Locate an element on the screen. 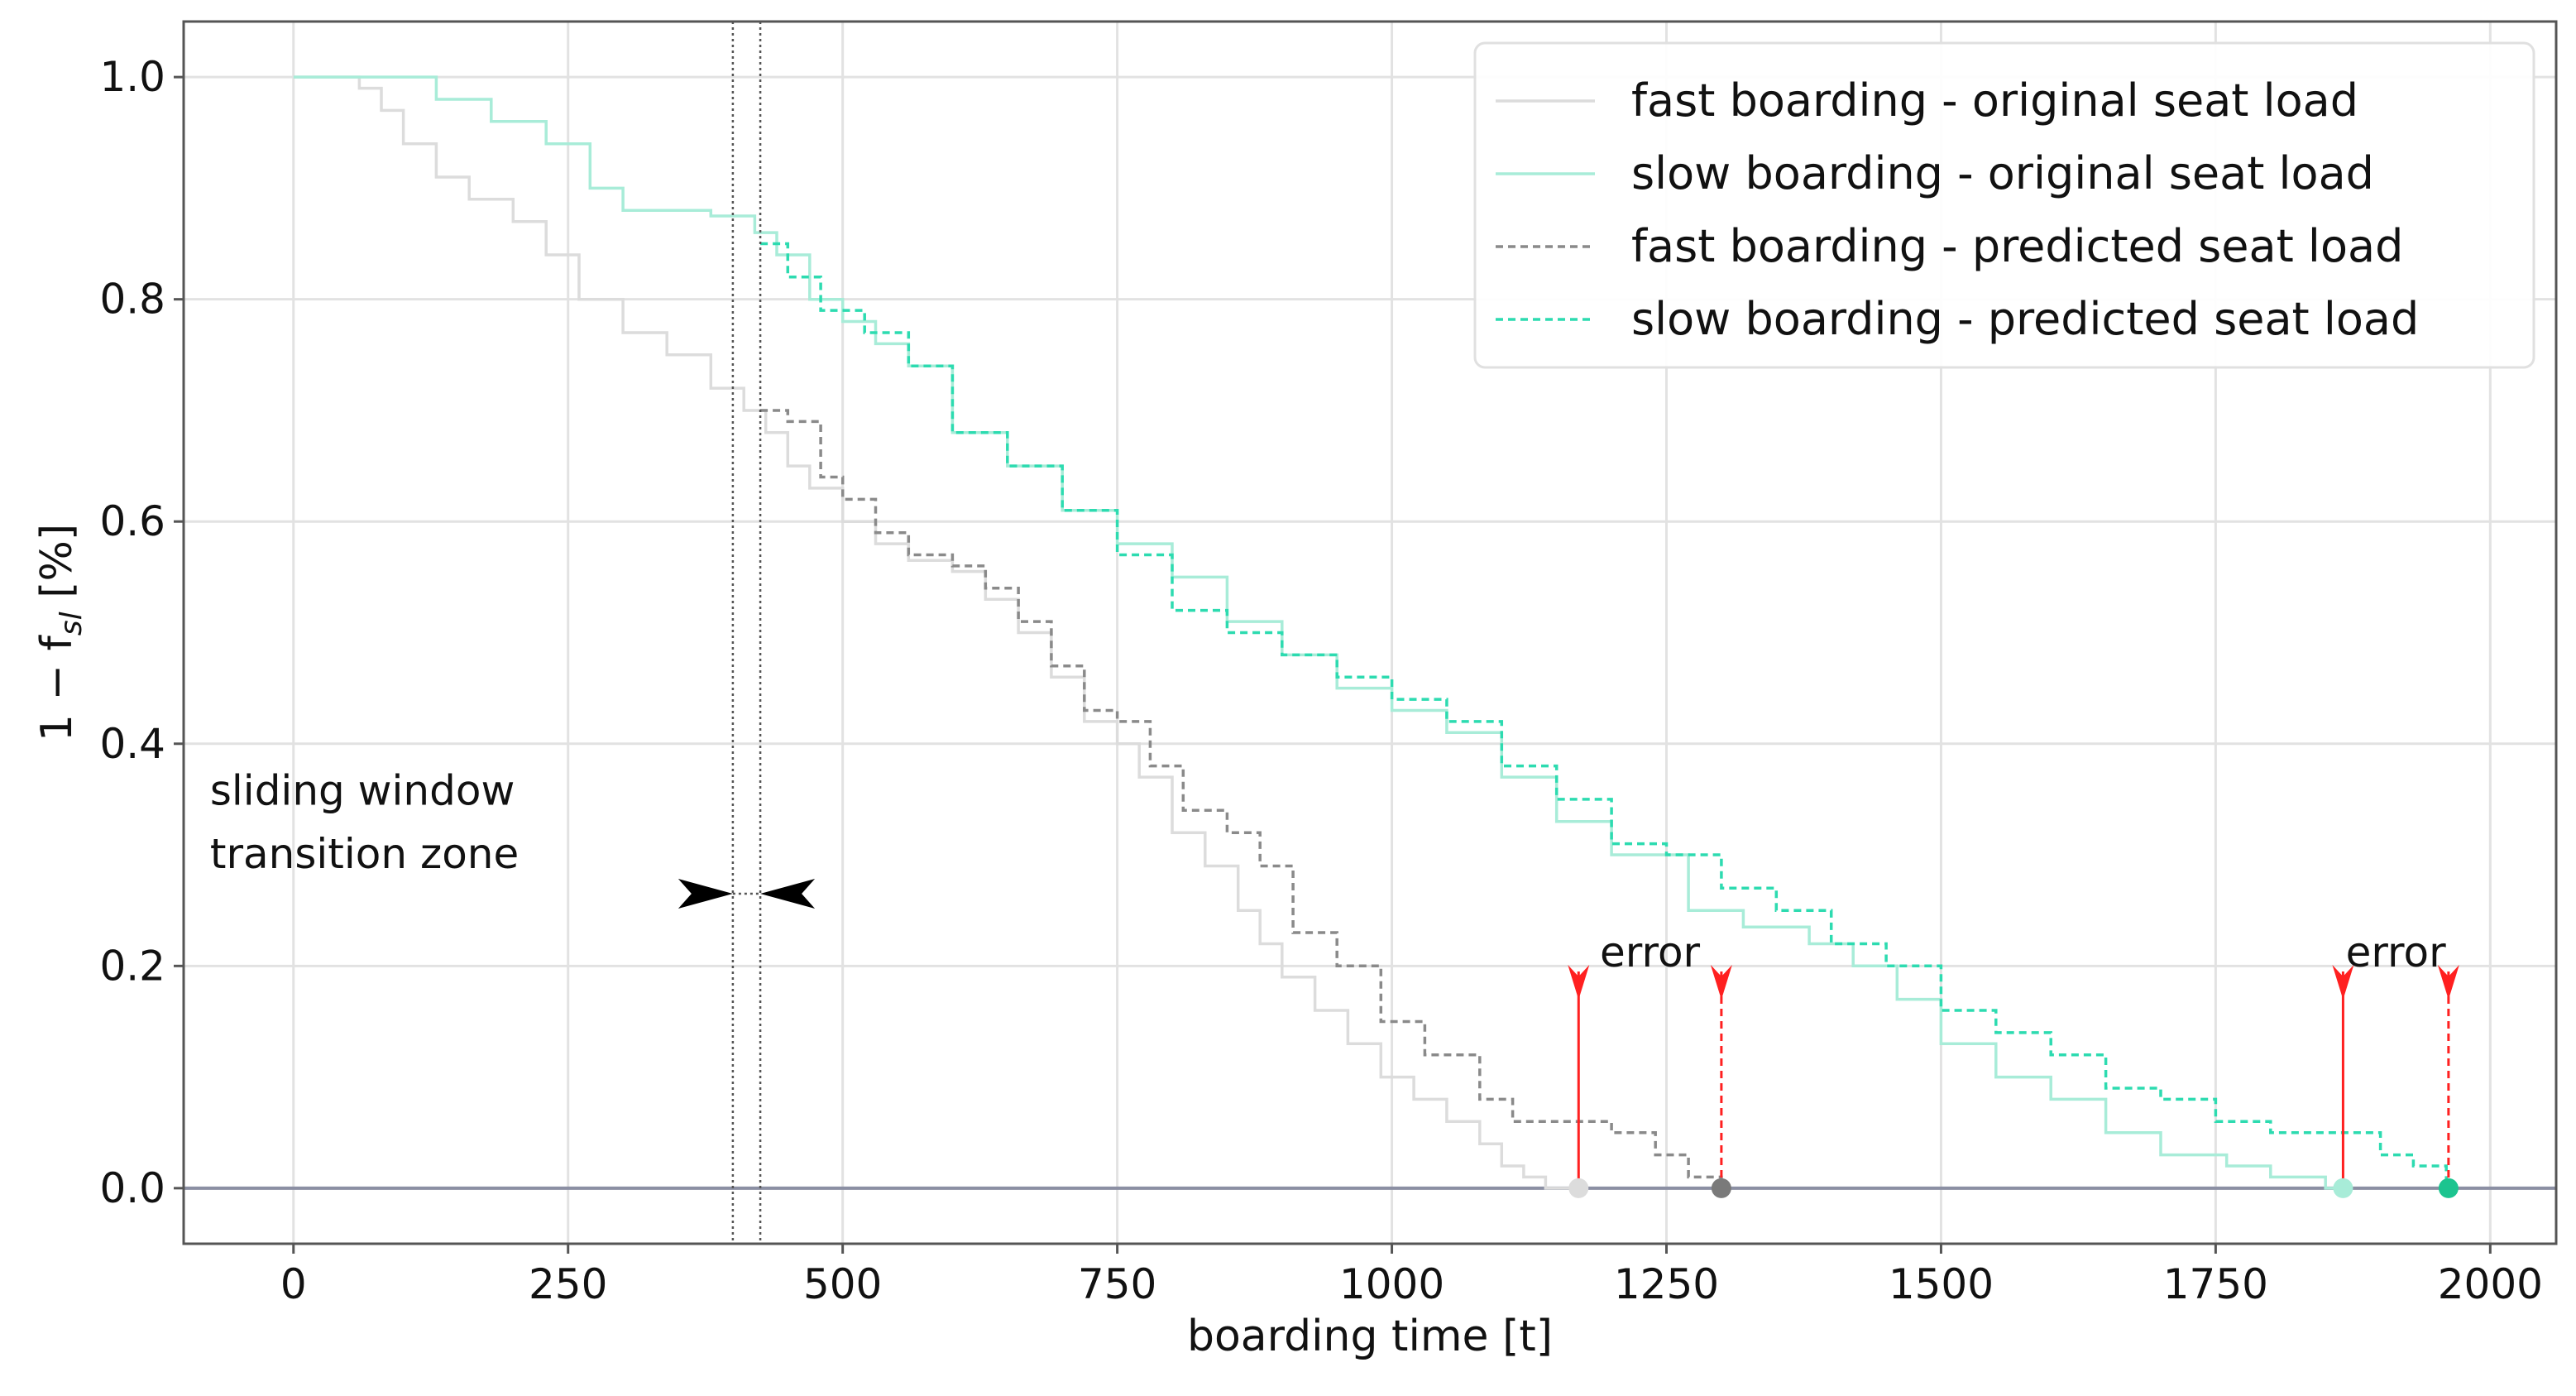 The height and width of the screenshot is (1396, 2576). y-tick-label: 0.8 is located at coordinates (132, 300).